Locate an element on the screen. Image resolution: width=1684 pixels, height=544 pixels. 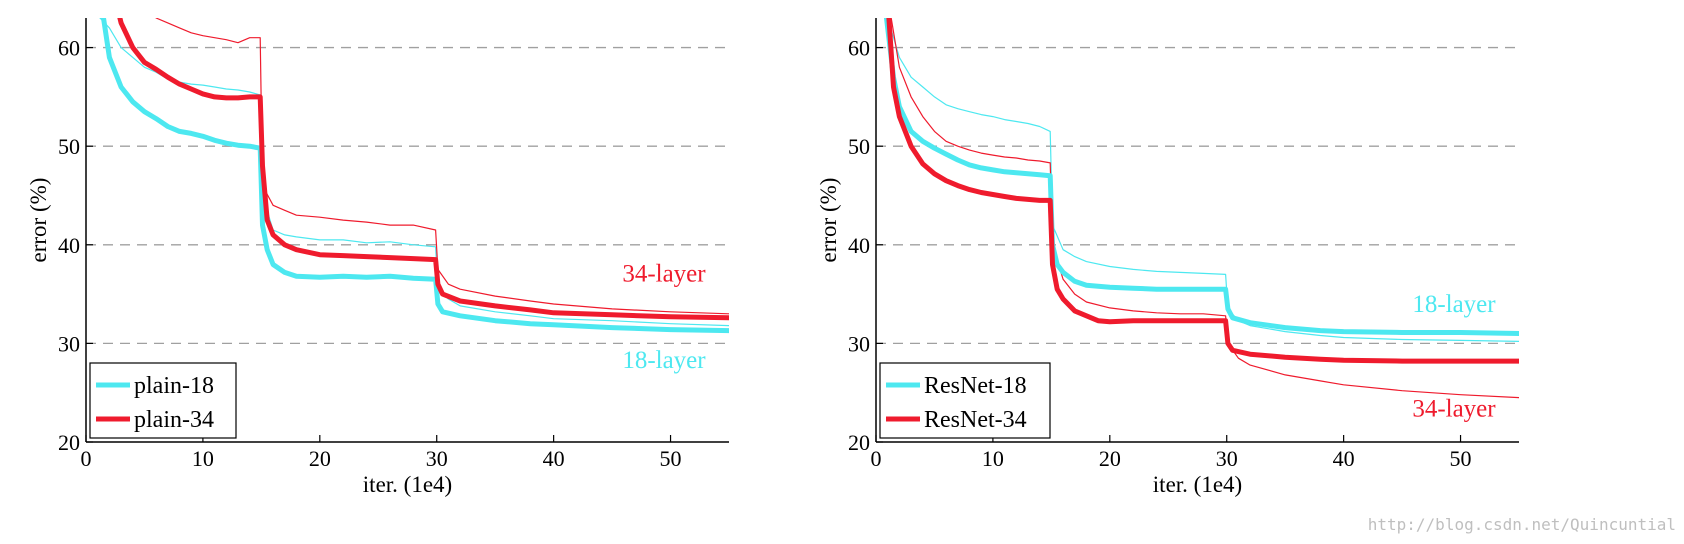
legend-label: ResNet-18 is located at coordinates (975, 386).